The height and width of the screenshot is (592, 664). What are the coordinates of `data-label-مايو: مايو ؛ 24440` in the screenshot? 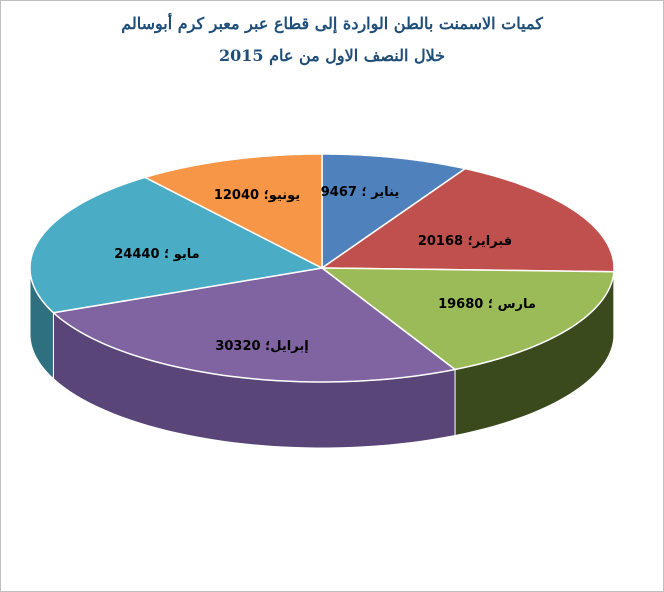 It's located at (156, 254).